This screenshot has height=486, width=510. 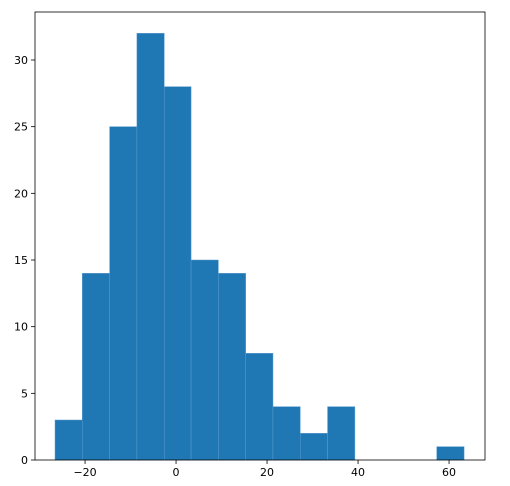 What do you see at coordinates (358, 472) in the screenshot?
I see `x-tick-label: 40` at bounding box center [358, 472].